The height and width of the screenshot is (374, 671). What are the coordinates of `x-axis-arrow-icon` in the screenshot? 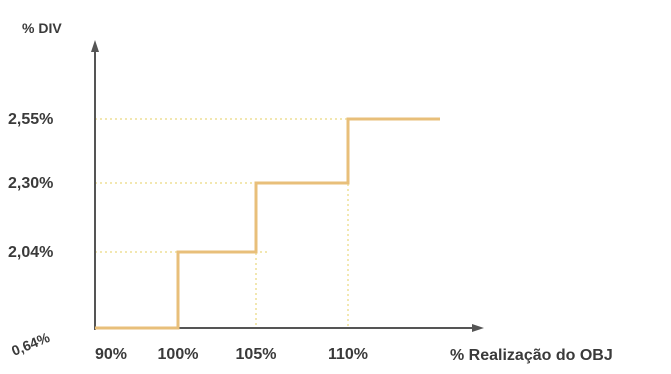 It's located at (478, 328).